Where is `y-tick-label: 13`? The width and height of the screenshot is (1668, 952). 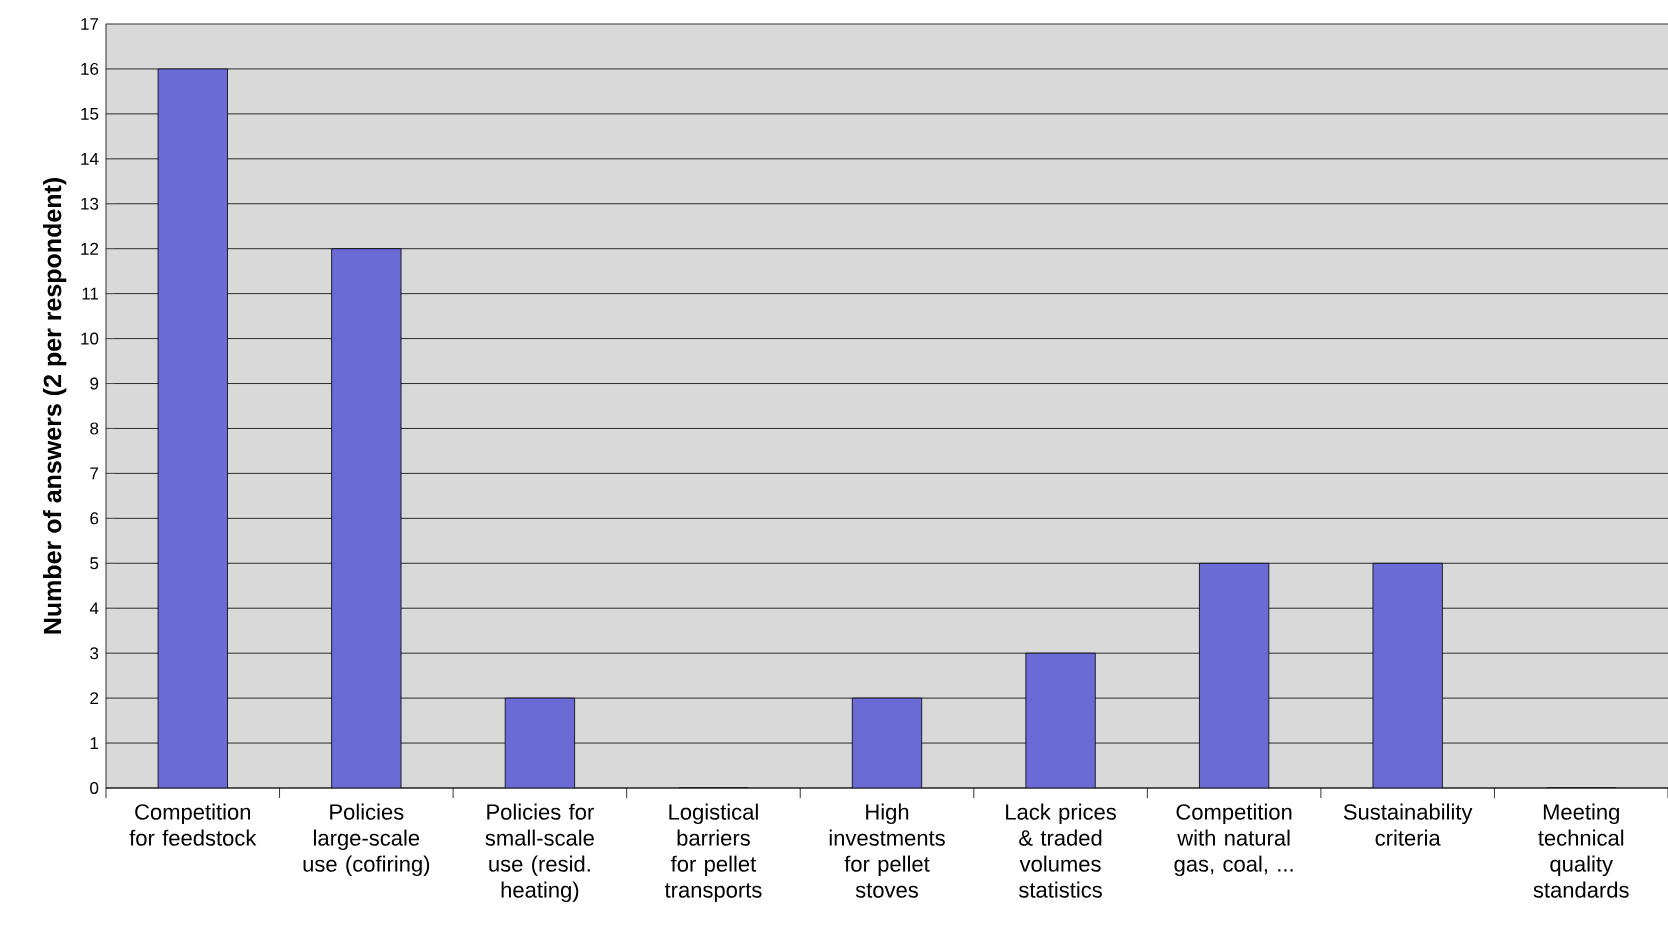
y-tick-label: 13 is located at coordinates (90, 203).